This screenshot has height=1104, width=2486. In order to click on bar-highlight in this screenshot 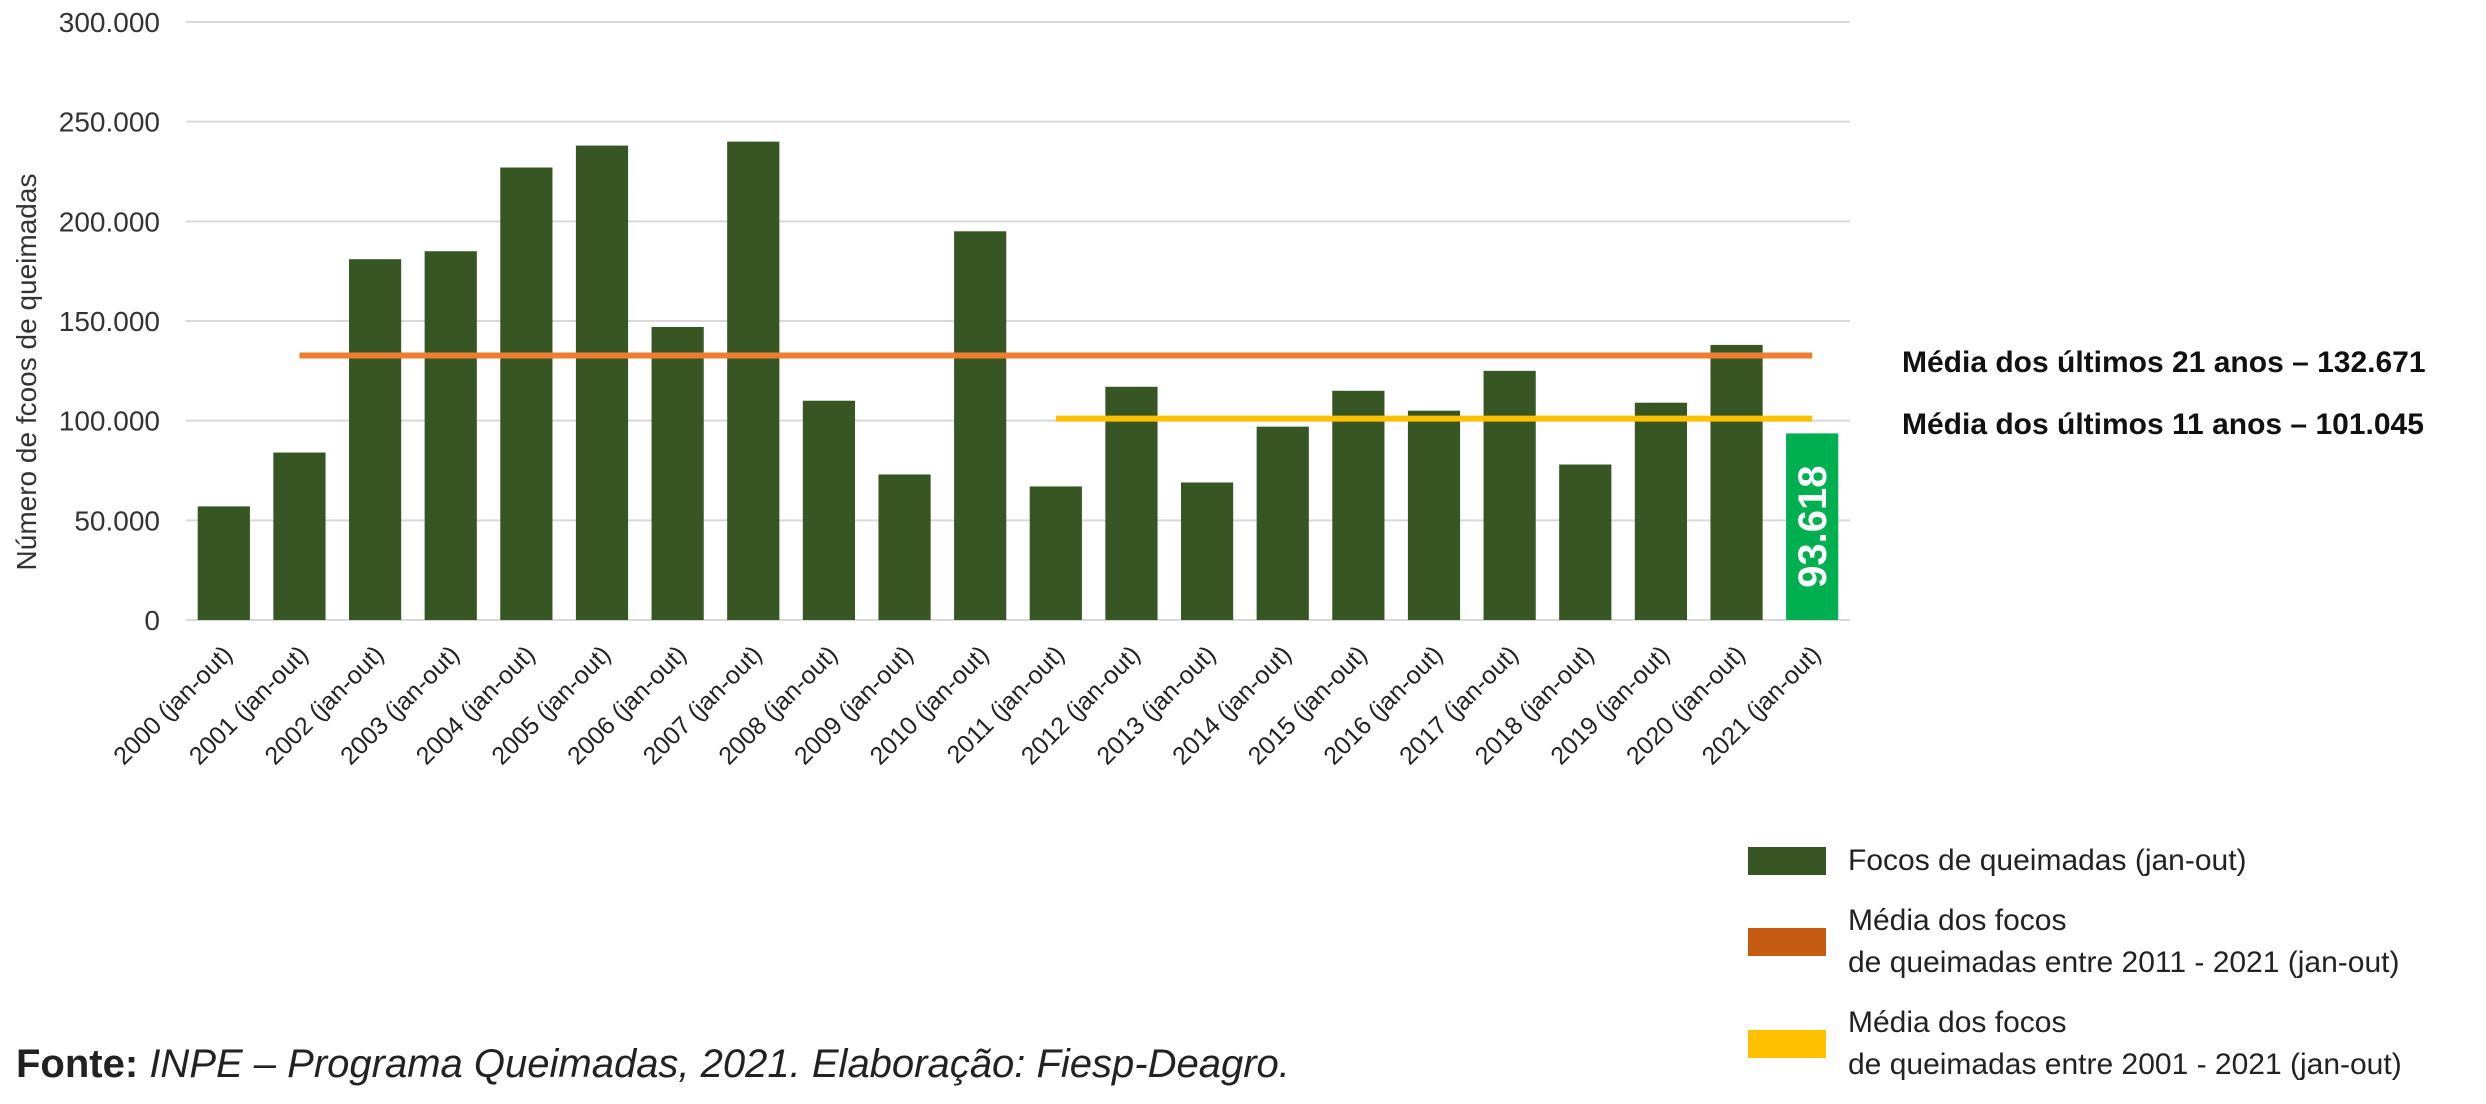, I will do `click(1812, 526)`.